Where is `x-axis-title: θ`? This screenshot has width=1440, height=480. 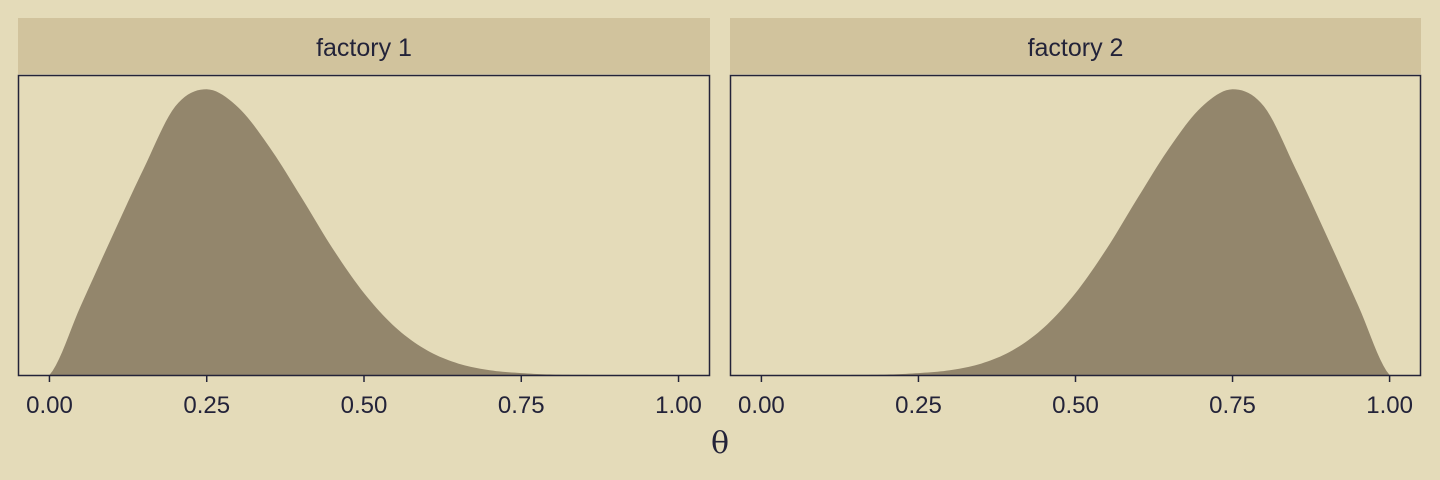 x-axis-title: θ is located at coordinates (720, 443).